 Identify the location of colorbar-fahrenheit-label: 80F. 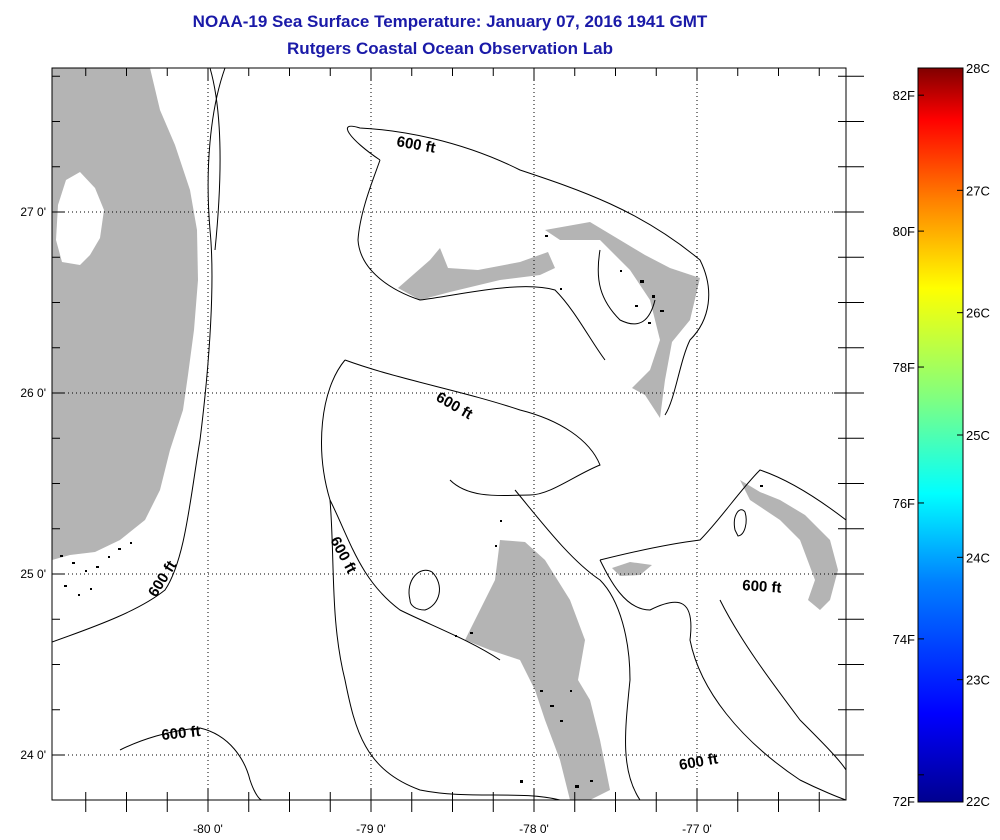
(904, 231).